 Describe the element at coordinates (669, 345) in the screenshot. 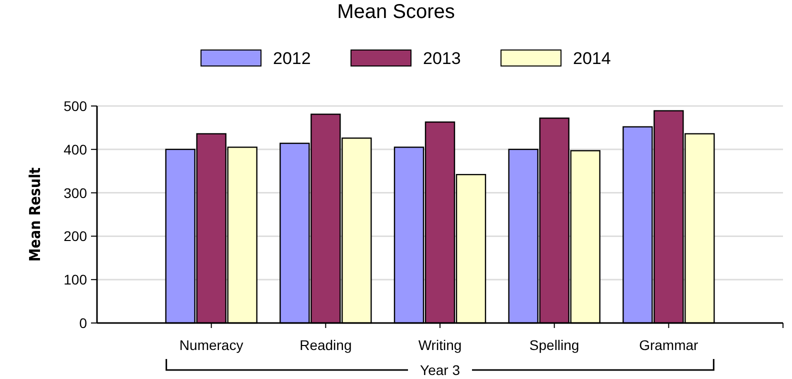

I see `x-tick-label: Grammar` at that location.